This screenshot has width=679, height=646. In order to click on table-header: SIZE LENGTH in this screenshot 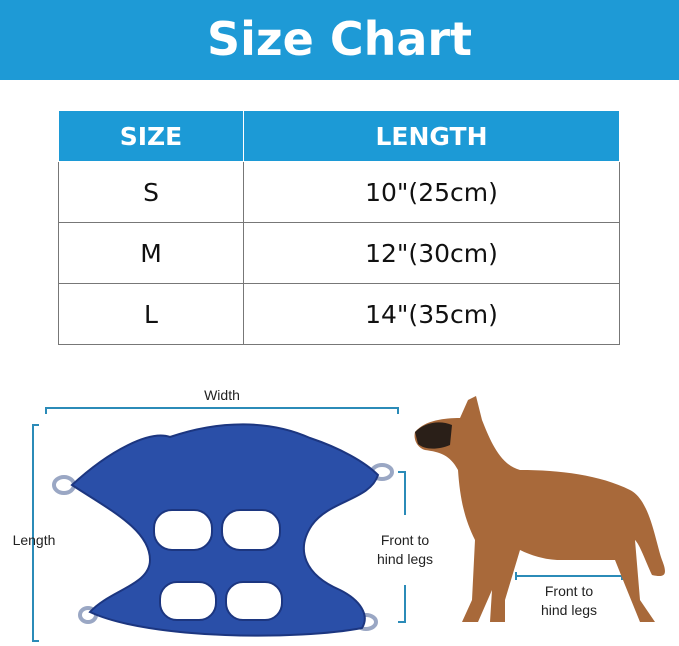, I will do `click(339, 136)`.